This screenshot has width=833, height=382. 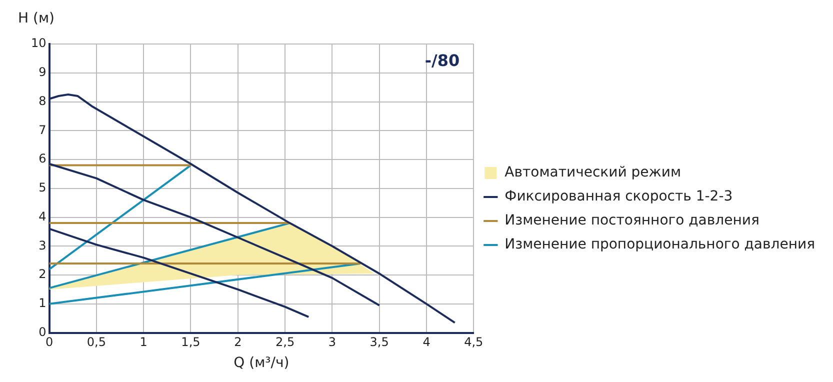 I want to click on y-tick-label: 1, so click(x=42, y=303).